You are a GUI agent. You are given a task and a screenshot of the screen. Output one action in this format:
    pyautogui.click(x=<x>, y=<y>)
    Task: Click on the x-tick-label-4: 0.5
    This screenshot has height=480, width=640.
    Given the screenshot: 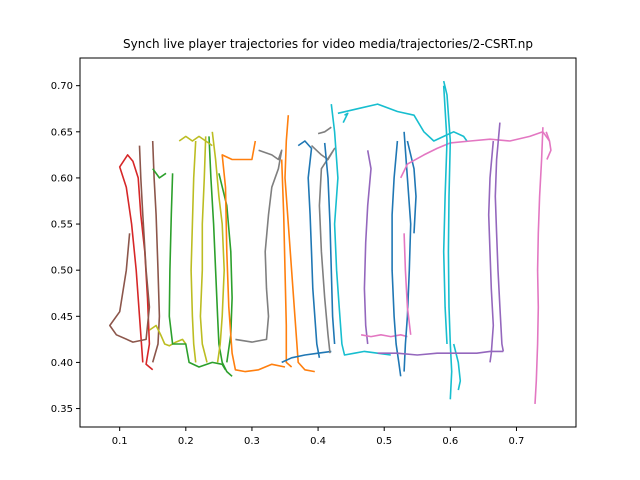 What is the action you would take?
    pyautogui.click(x=384, y=441)
    